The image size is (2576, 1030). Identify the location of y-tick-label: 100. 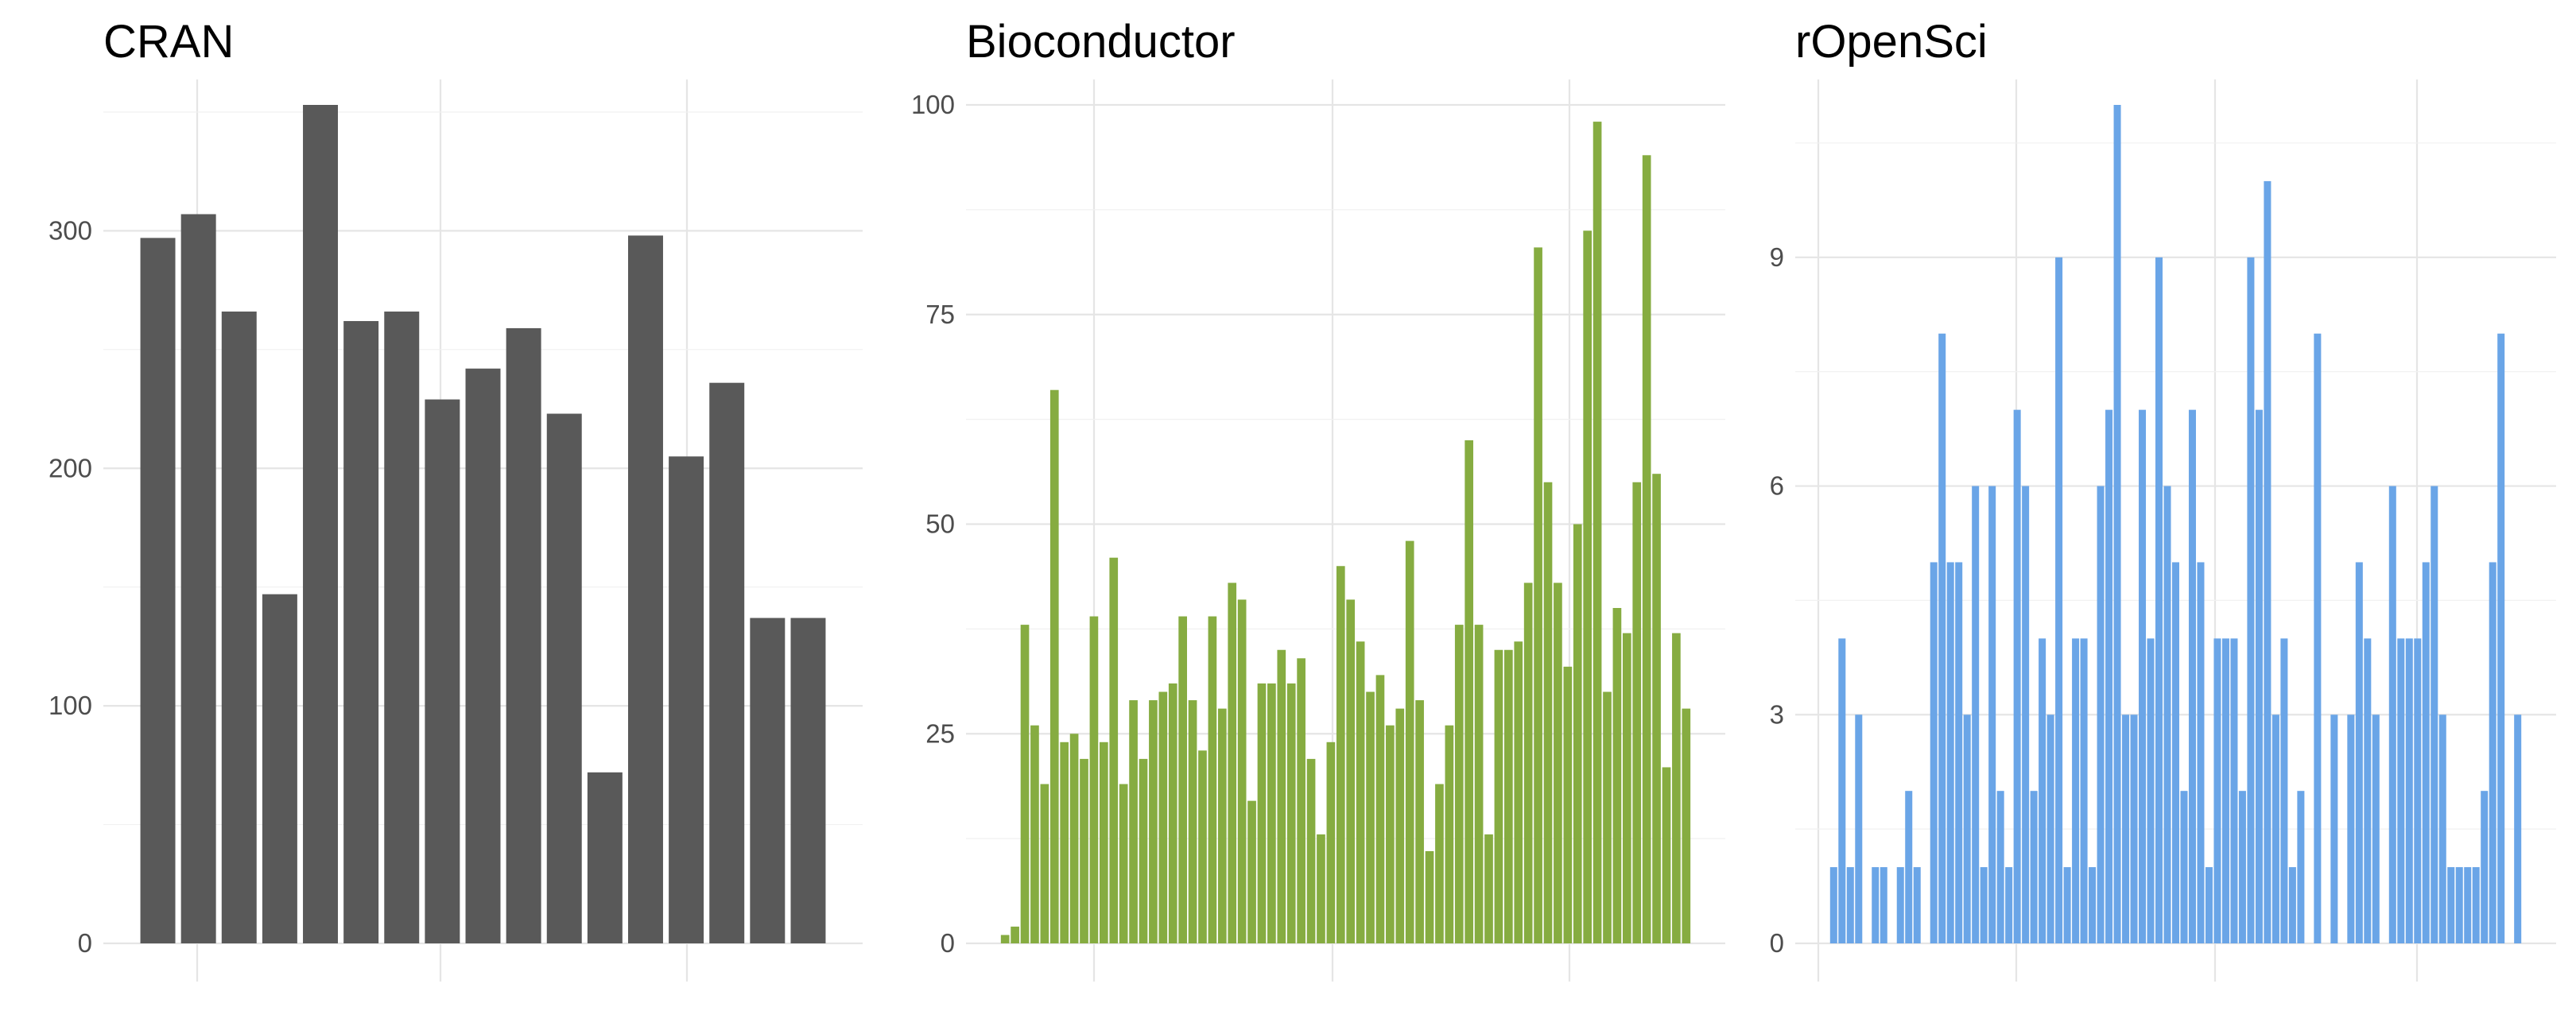
(70, 705).